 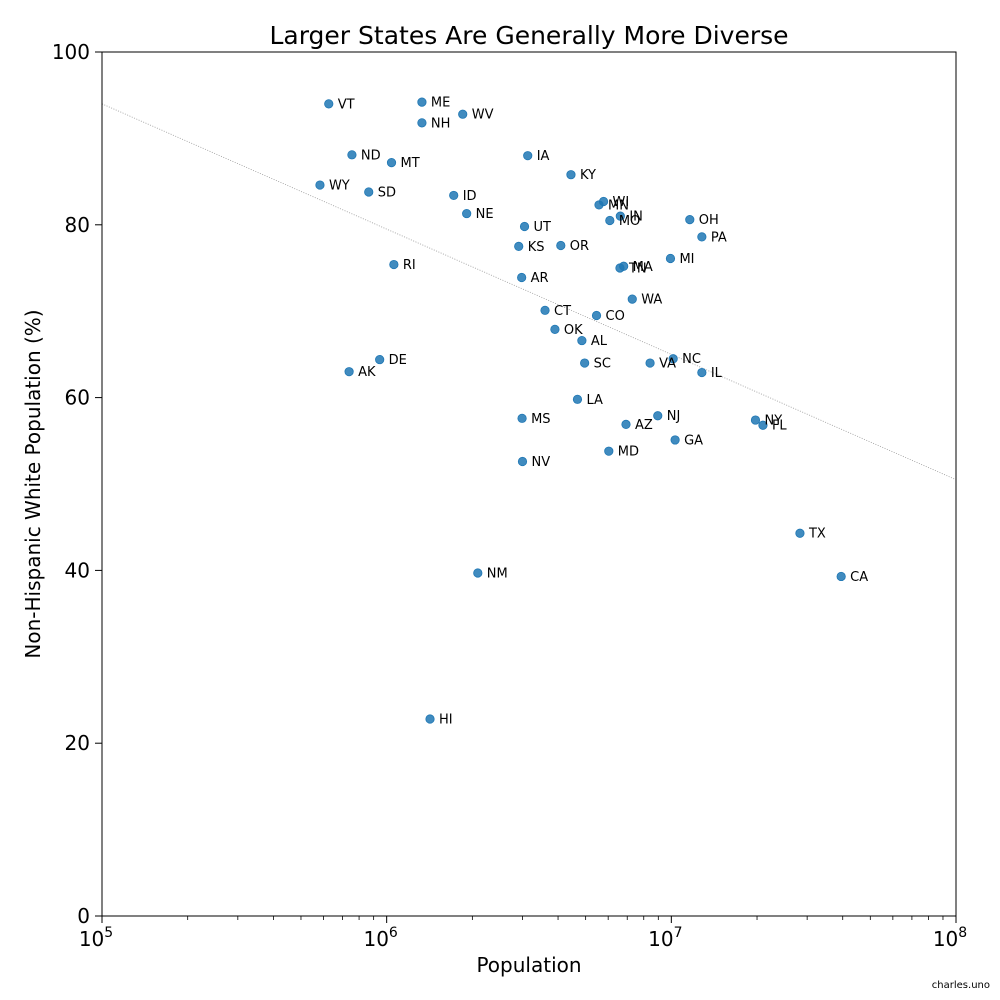 What do you see at coordinates (398, 360) in the screenshot?
I see `point-label-de: DE` at bounding box center [398, 360].